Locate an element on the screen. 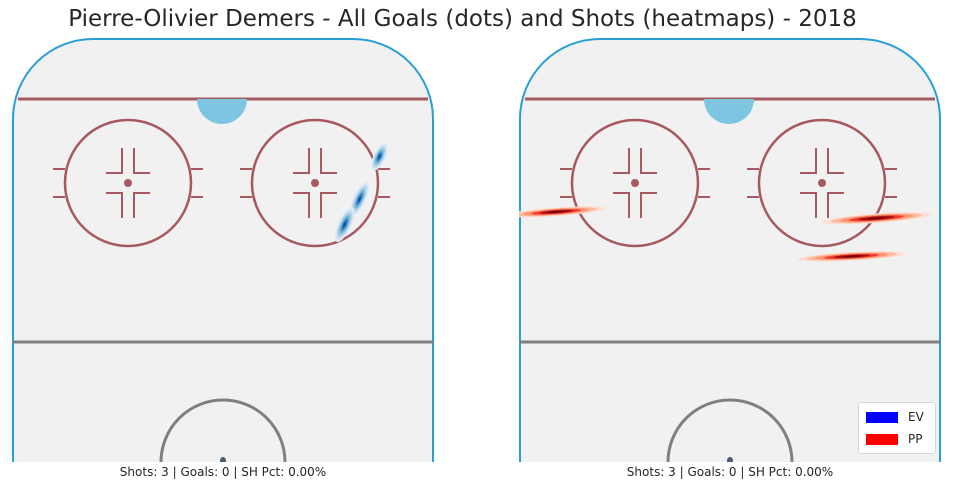  legend-label-pp: PP is located at coordinates (915, 439).